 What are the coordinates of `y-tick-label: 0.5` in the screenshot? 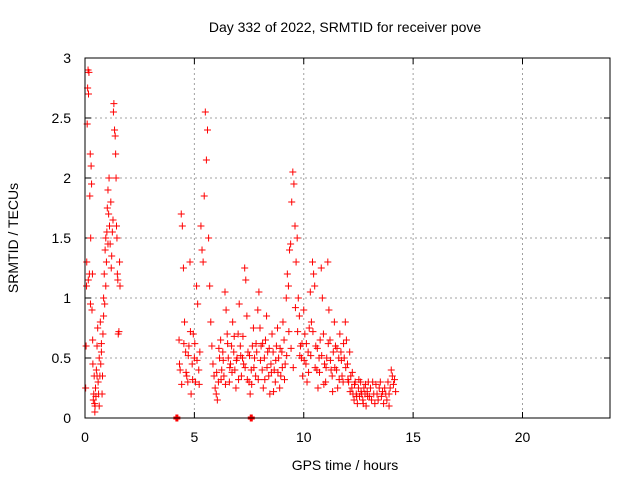 It's located at (62, 358).